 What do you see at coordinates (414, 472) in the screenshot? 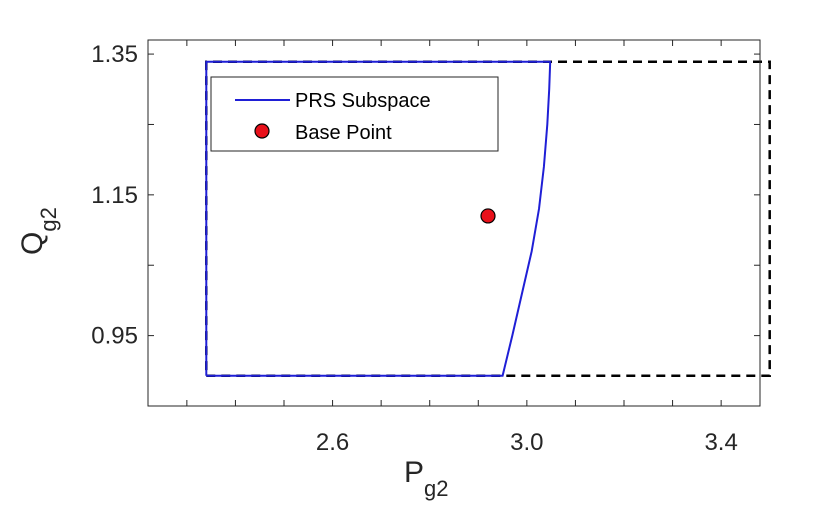
I see `x-axis-label-main: P` at bounding box center [414, 472].